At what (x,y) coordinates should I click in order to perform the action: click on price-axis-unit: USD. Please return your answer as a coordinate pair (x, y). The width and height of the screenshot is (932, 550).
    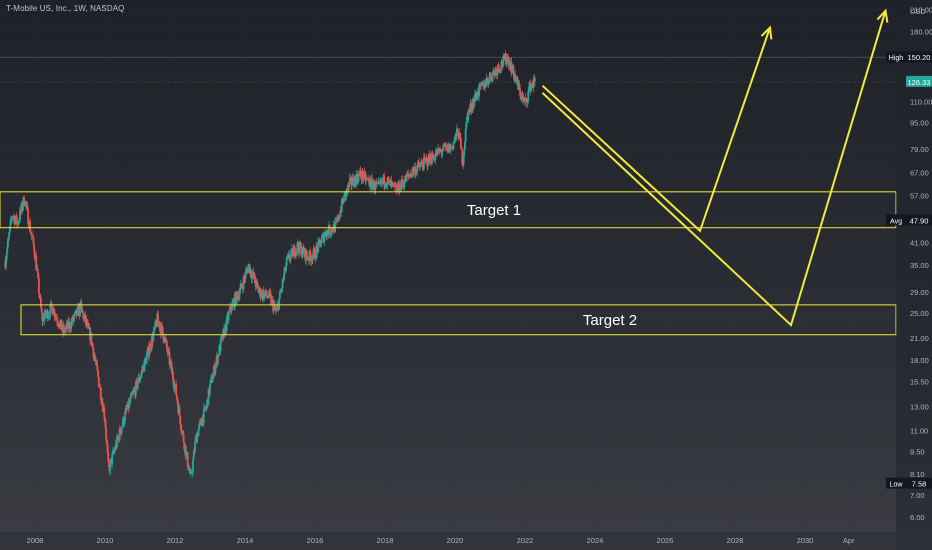
    Looking at the image, I should click on (918, 11).